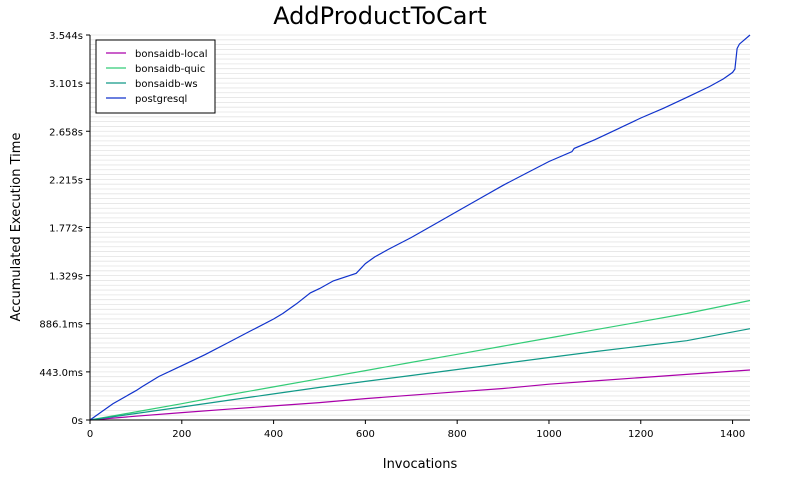  What do you see at coordinates (365, 434) in the screenshot?
I see `x-tick-label: 600` at bounding box center [365, 434].